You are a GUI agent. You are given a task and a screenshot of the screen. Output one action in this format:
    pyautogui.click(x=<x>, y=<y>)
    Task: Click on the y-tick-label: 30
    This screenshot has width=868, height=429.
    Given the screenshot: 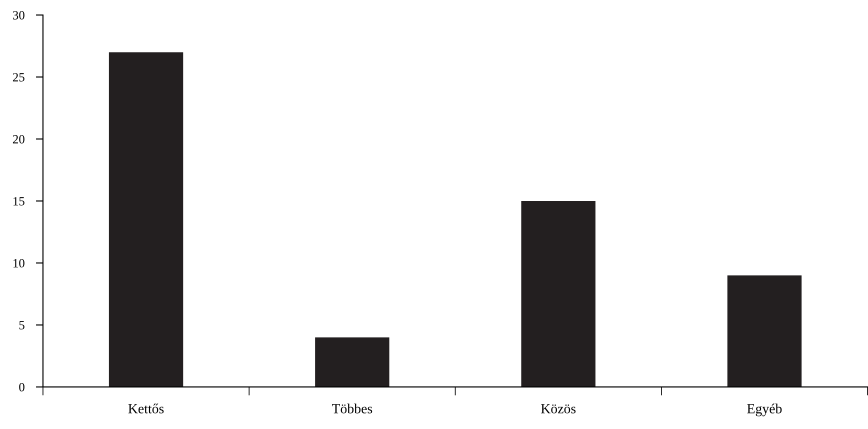 What is the action you would take?
    pyautogui.click(x=18, y=15)
    